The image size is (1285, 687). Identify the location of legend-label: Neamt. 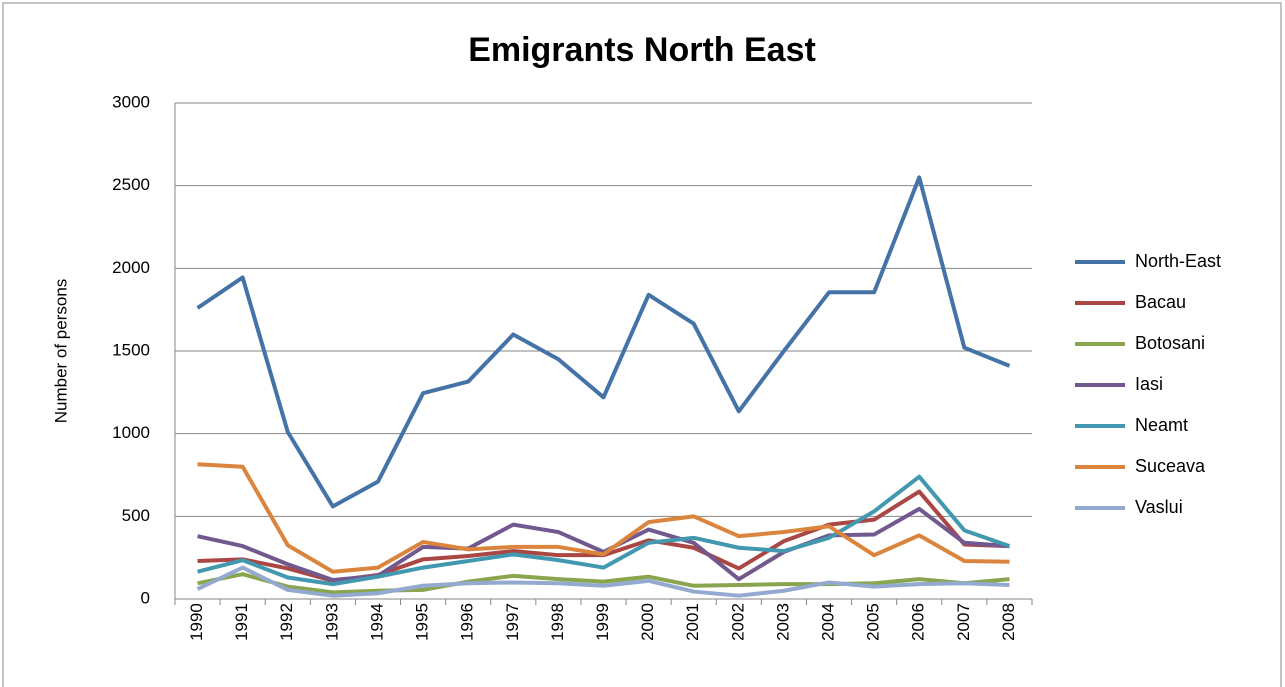
(1161, 425).